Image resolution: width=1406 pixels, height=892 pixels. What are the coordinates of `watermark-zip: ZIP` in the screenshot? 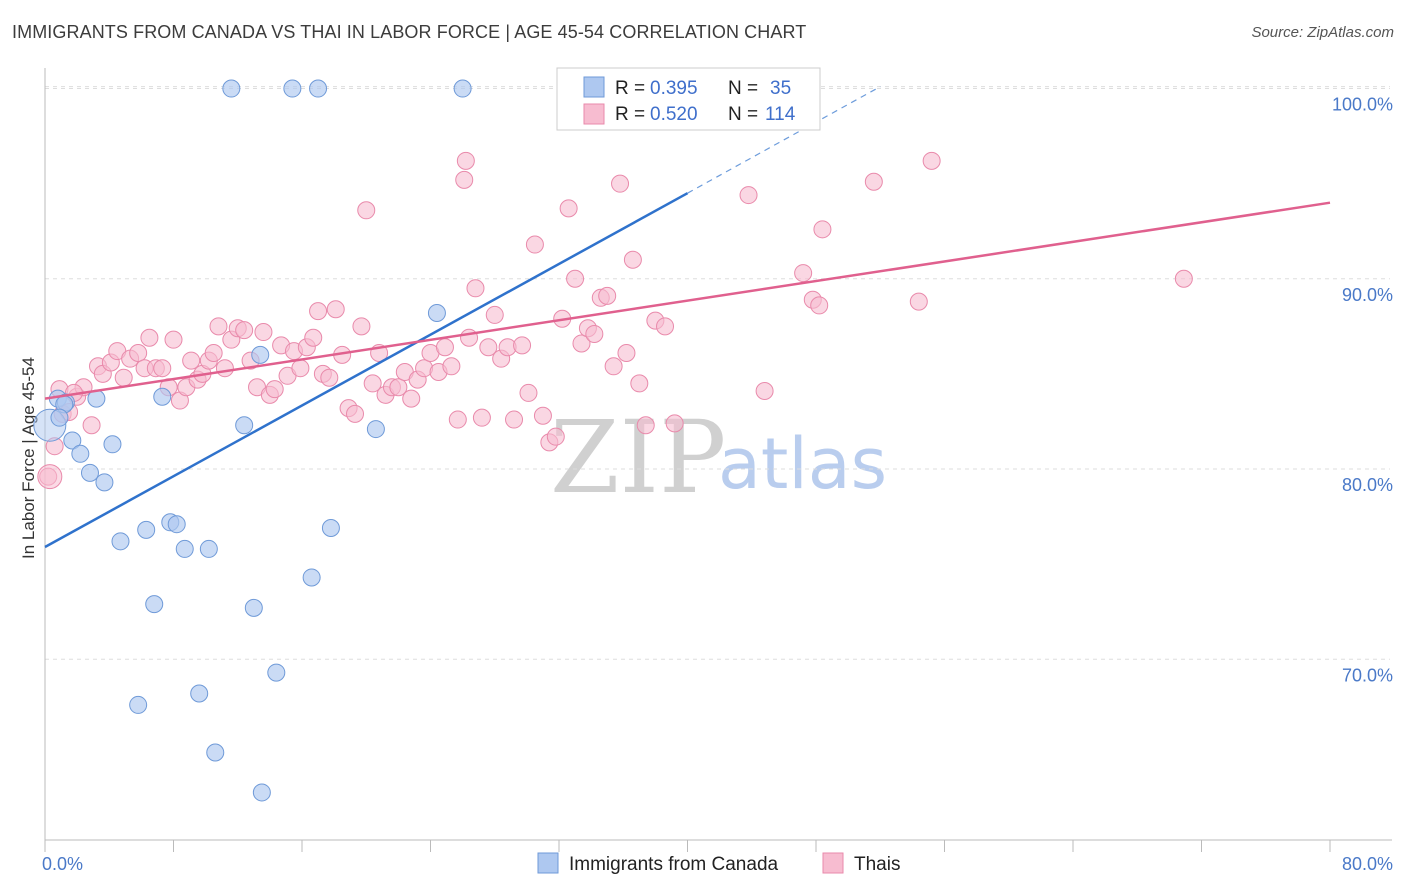 It's located at (638, 457).